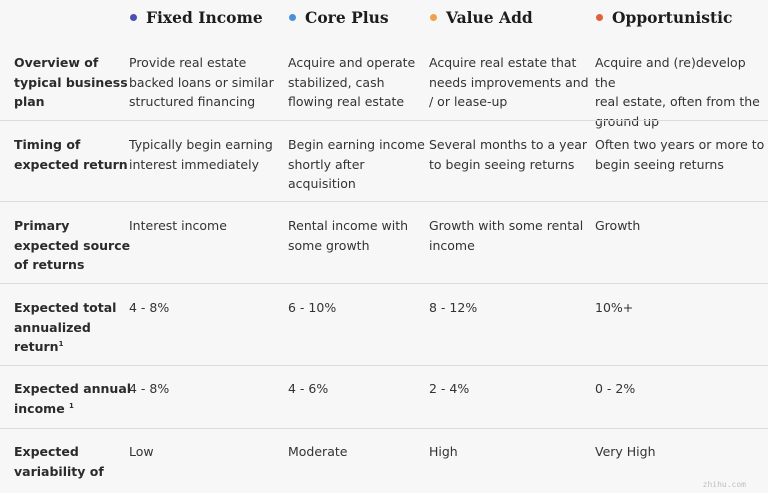 Image resolution: width=768 pixels, height=493 pixels. What do you see at coordinates (204, 17) in the screenshot?
I see `column-header-label: Fixed Income` at bounding box center [204, 17].